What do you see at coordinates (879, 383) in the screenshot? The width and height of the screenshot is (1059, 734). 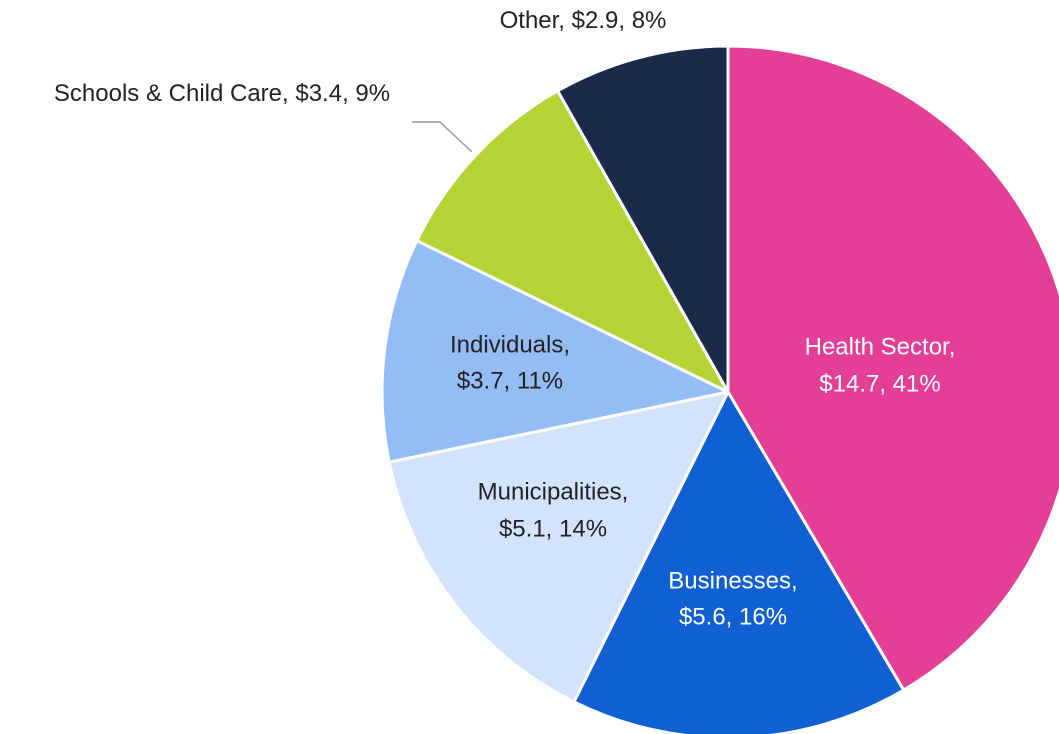 I see `value-label: $14.7, 41%` at bounding box center [879, 383].